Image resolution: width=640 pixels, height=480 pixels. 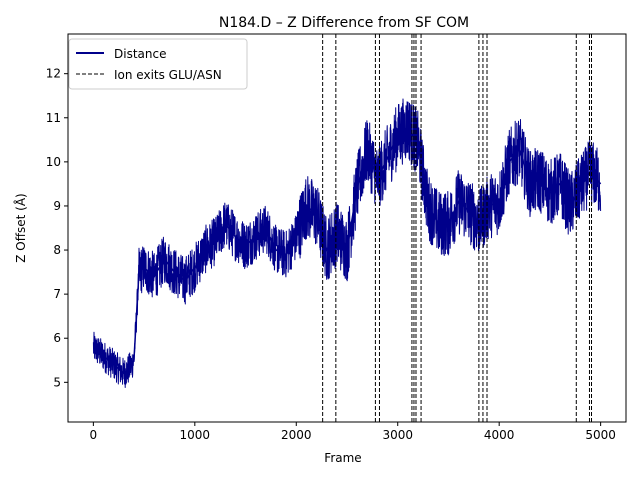 I want to click on y-tick-label: 11, so click(x=53, y=118).